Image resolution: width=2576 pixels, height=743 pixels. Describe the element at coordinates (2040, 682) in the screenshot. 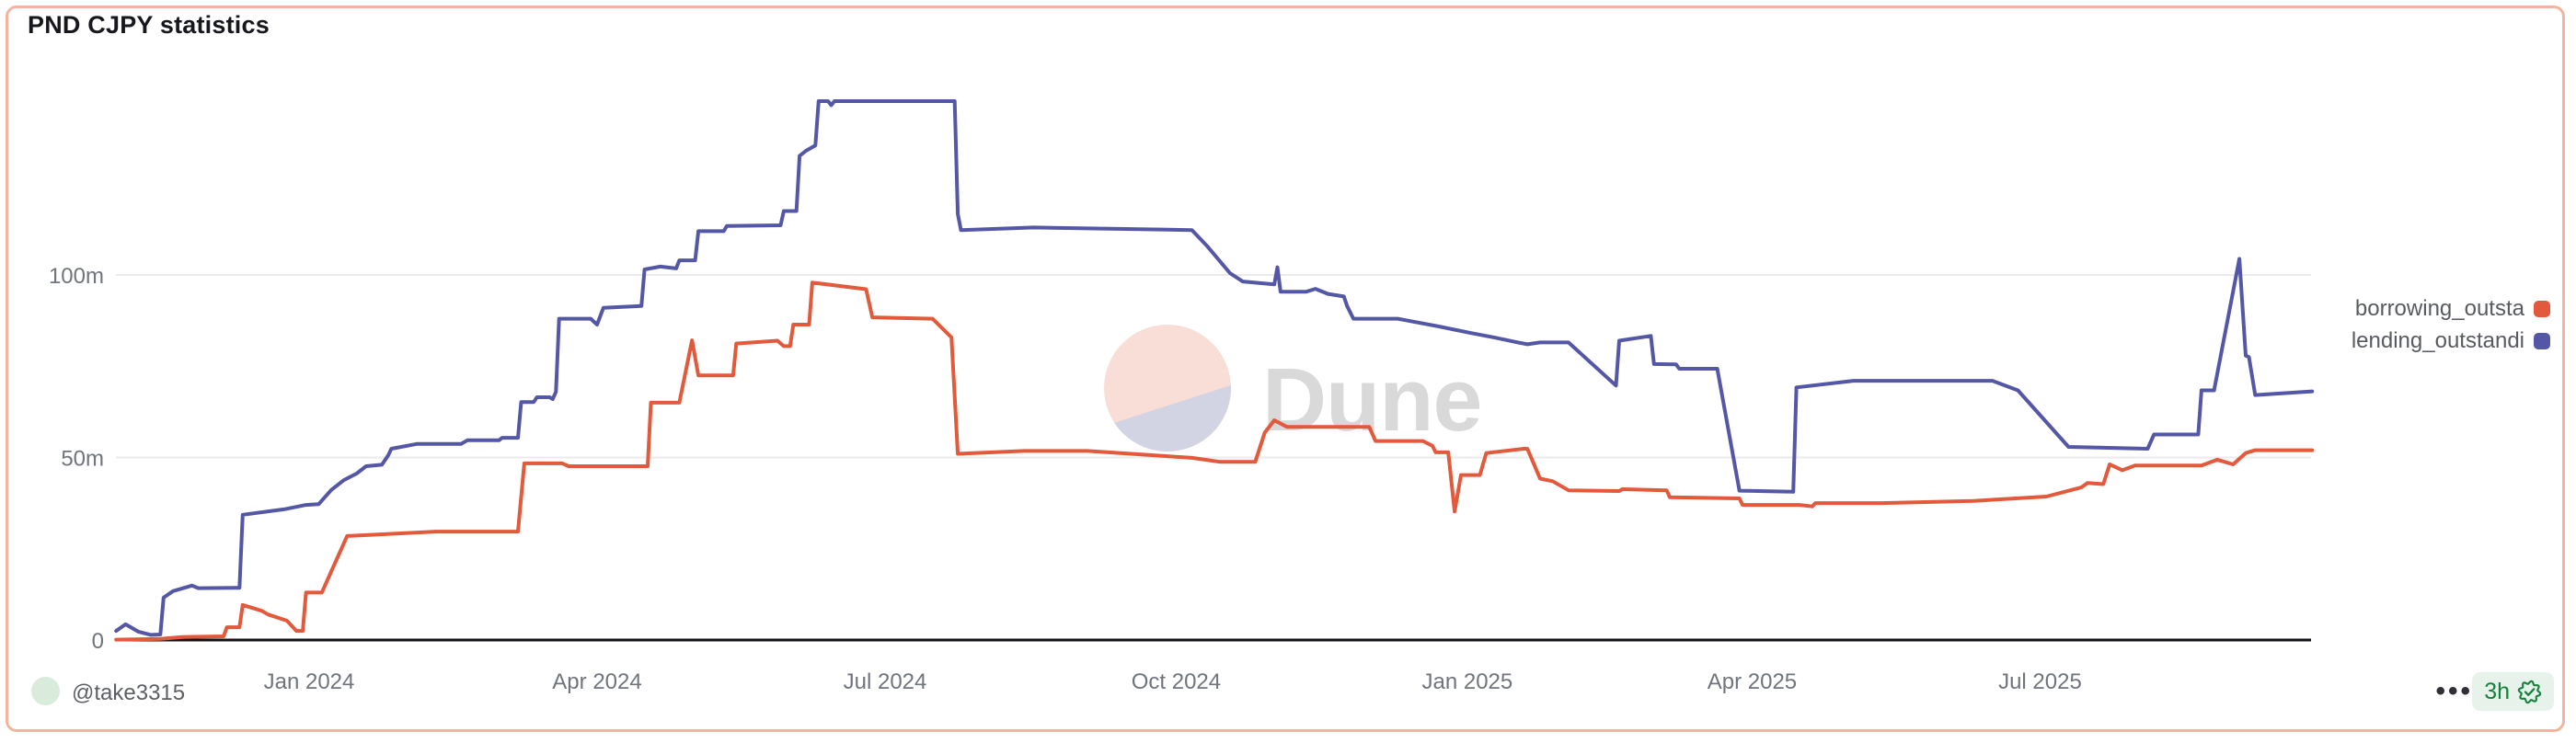

I see `x-tick-label: Jul 2025` at that location.